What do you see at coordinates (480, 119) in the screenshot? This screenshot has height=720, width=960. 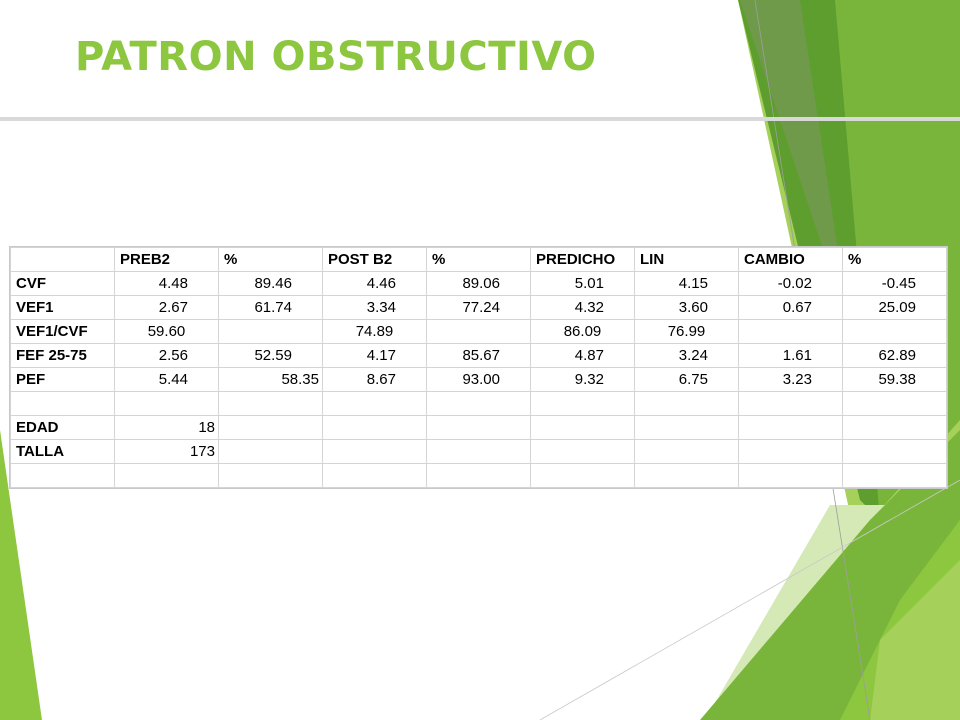 I see `title-divider` at bounding box center [480, 119].